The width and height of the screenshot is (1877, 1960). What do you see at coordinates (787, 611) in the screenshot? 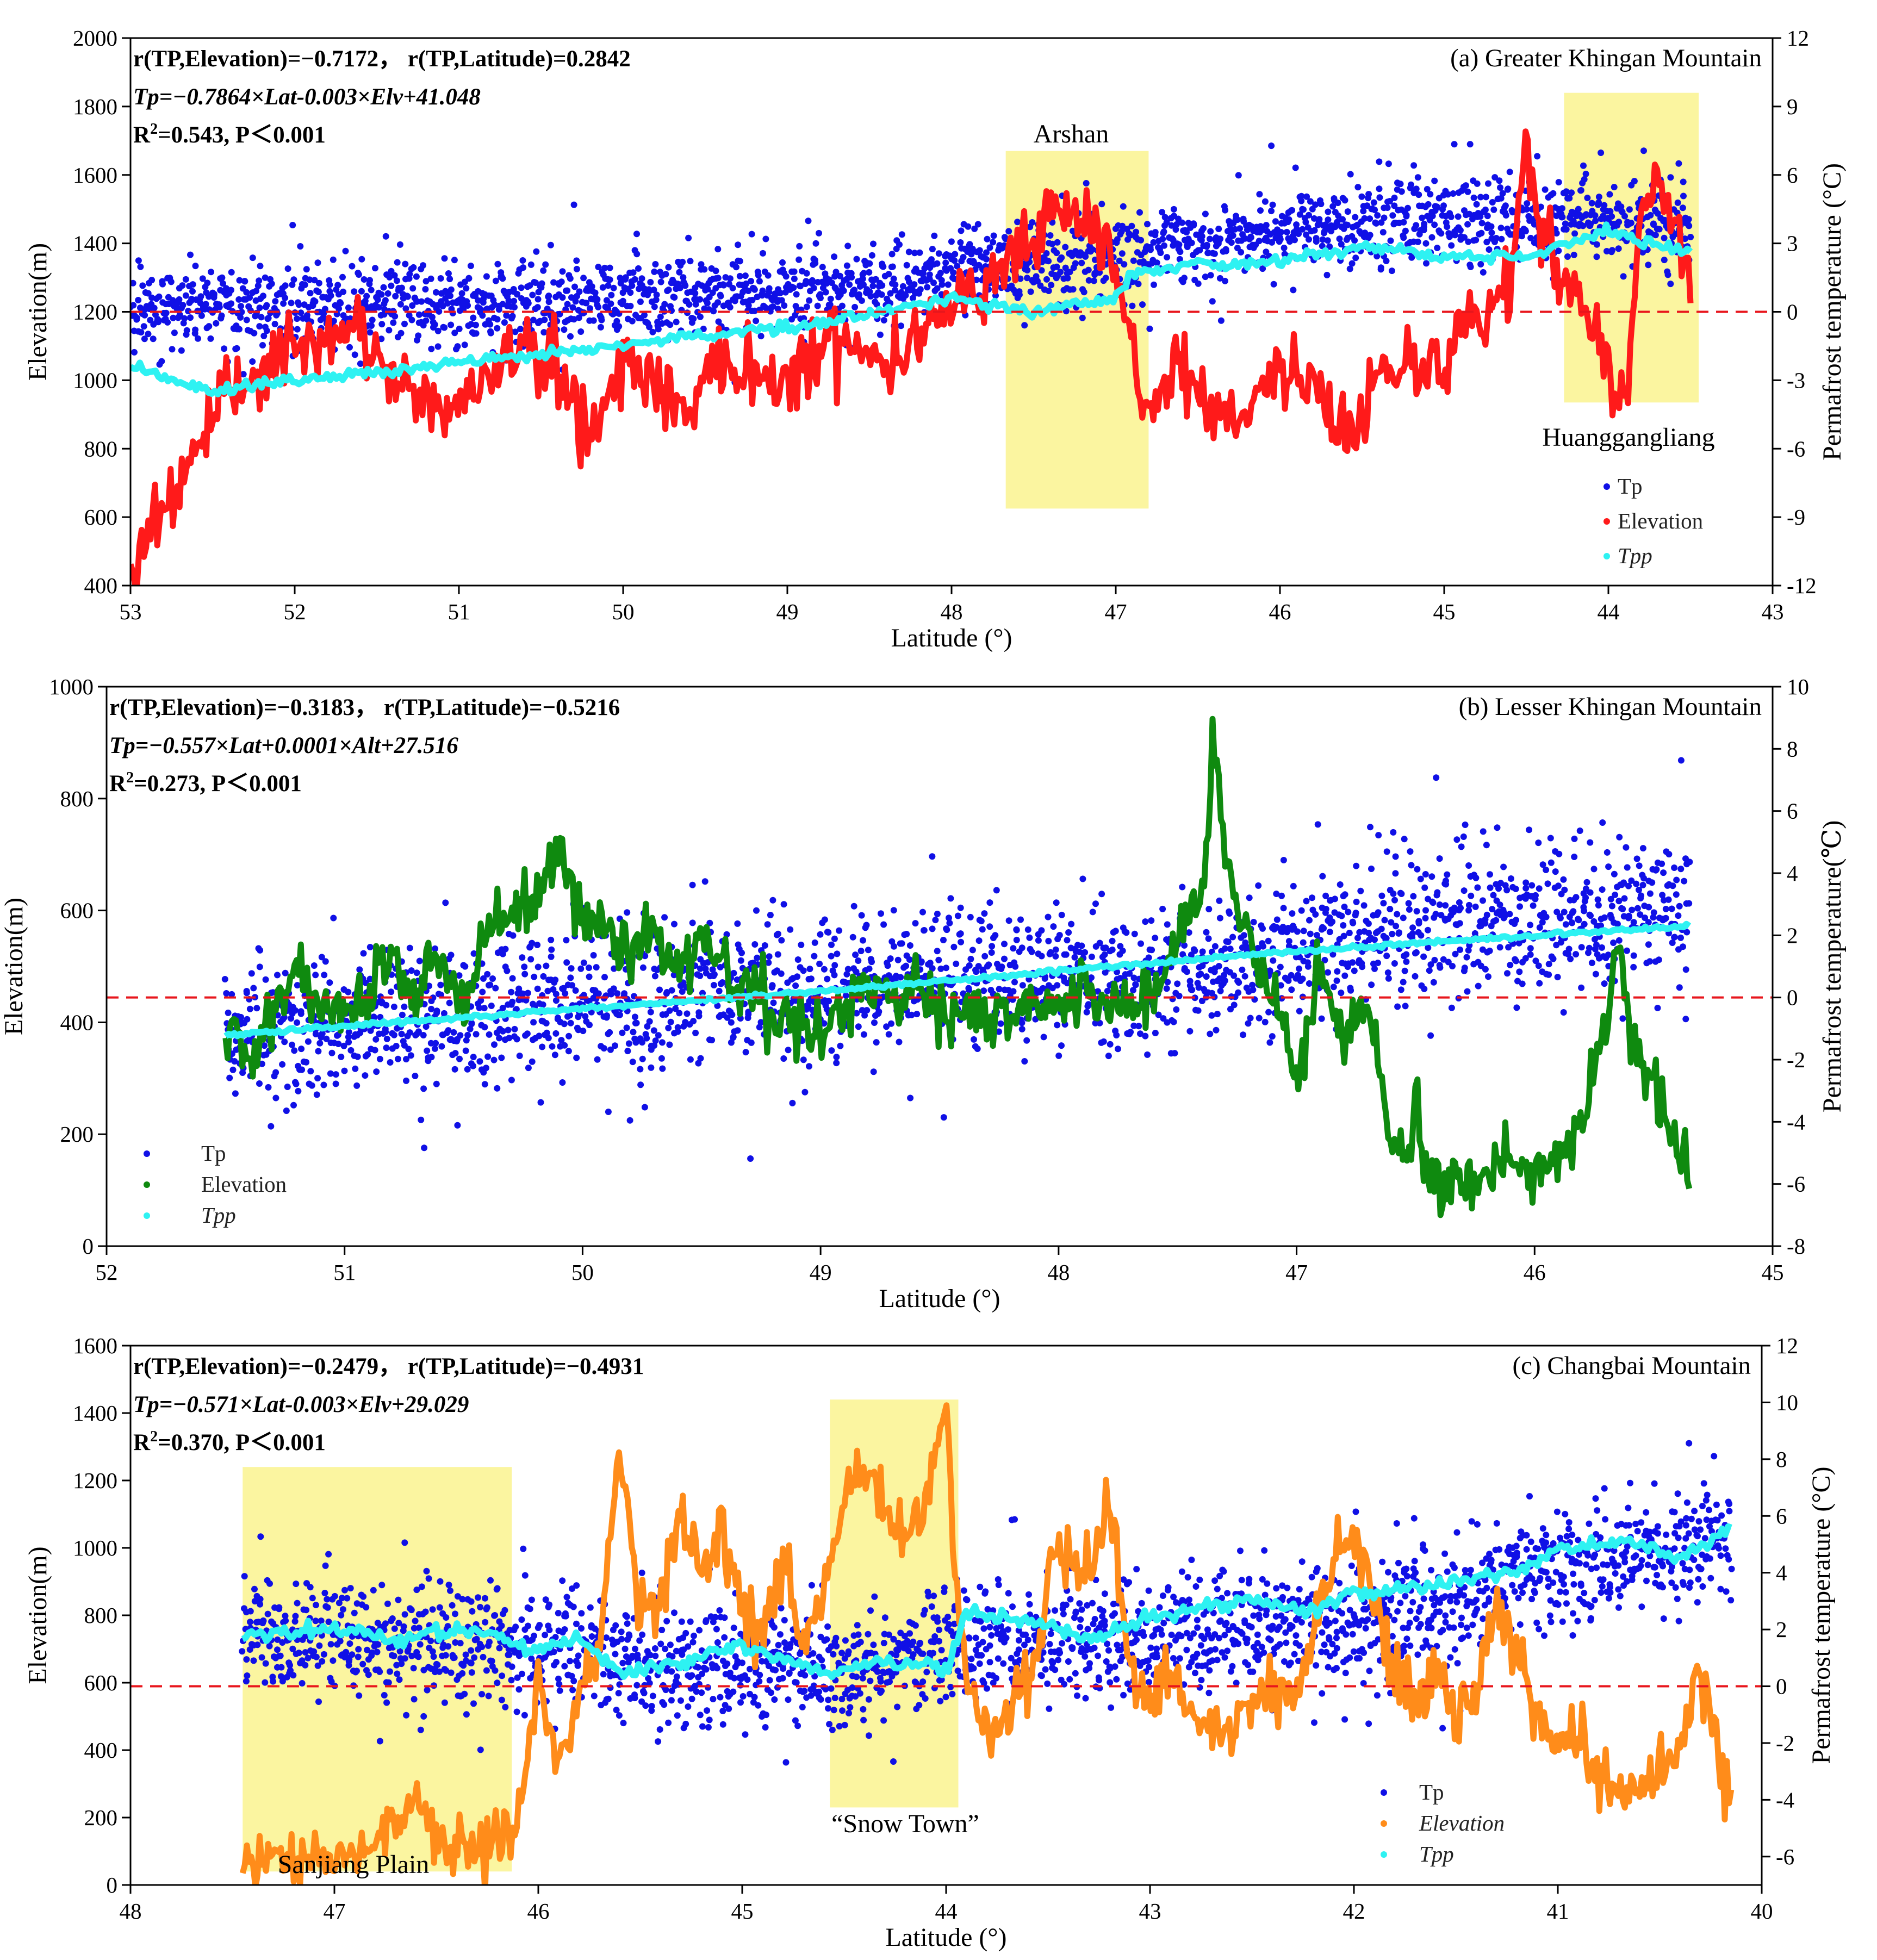
I see `x-tick-label: 49` at bounding box center [787, 611].